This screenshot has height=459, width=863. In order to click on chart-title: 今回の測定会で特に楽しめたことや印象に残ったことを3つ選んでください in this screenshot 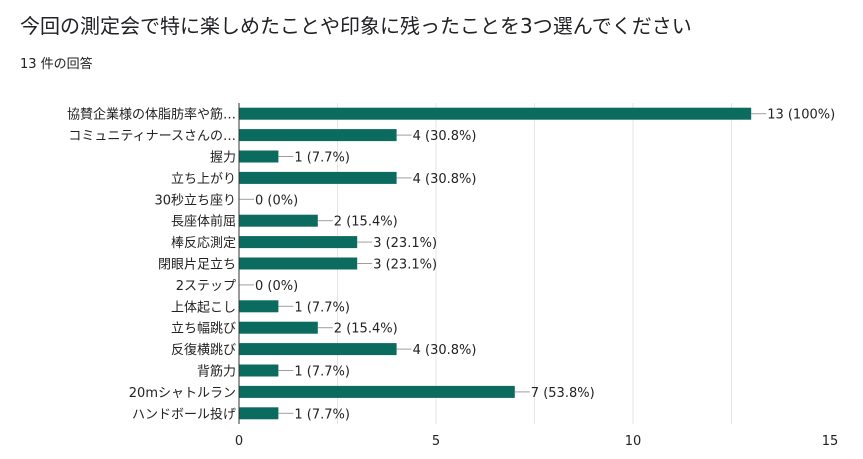, I will do `click(356, 26)`.